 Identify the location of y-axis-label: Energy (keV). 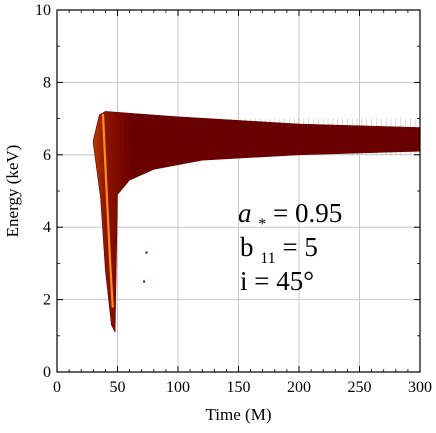
(12, 191).